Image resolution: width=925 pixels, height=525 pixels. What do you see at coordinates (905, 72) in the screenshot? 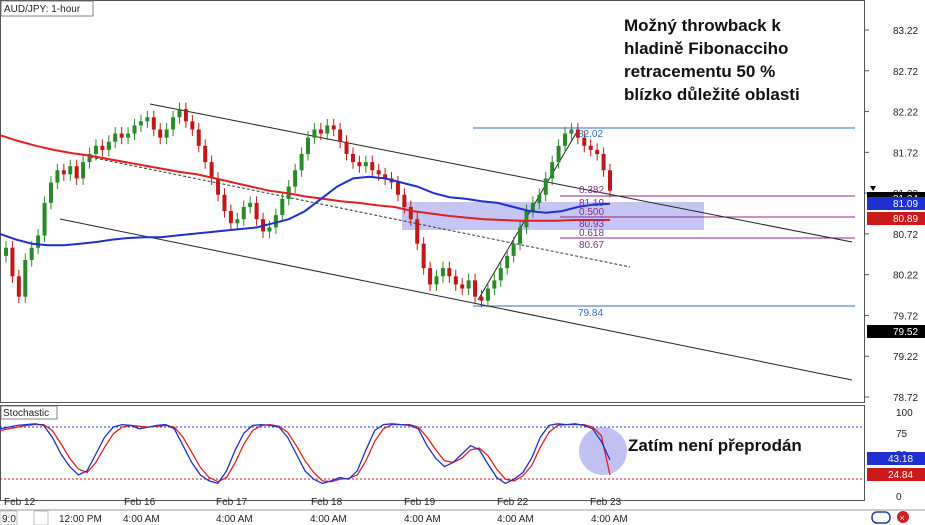
I see `price-tick-label: 82.72` at bounding box center [905, 72].